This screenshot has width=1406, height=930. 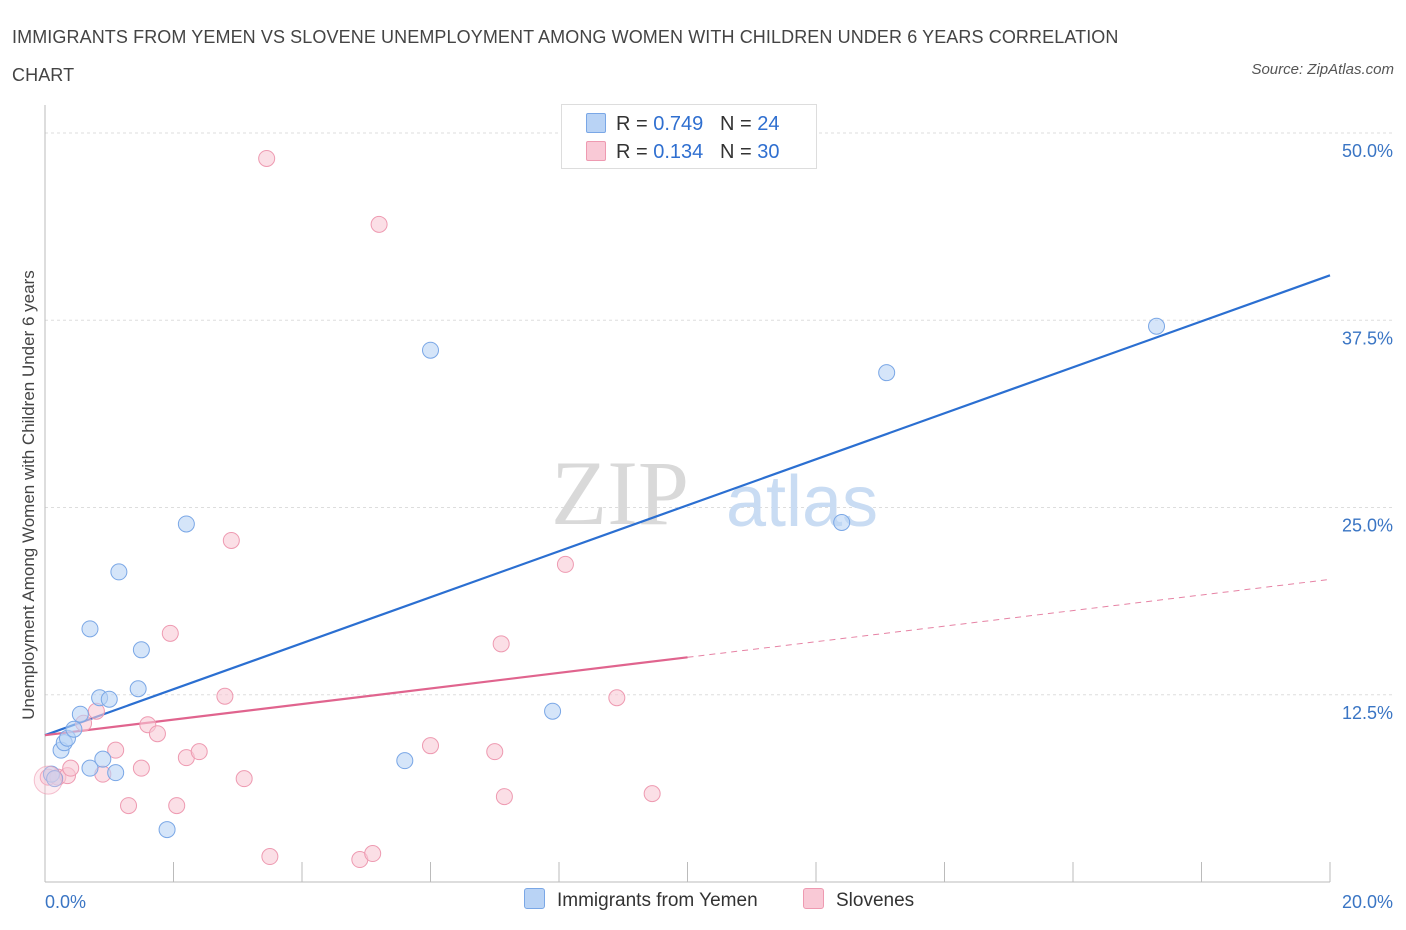 I want to click on legend-swatch-pink, so click(x=596, y=151).